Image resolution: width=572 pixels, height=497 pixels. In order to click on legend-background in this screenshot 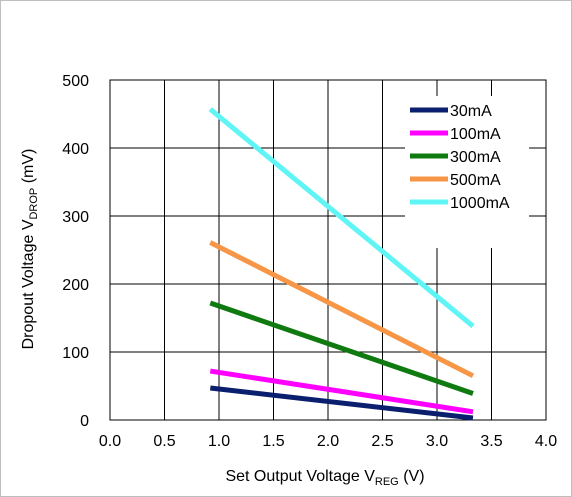, I will do `click(467, 172)`.